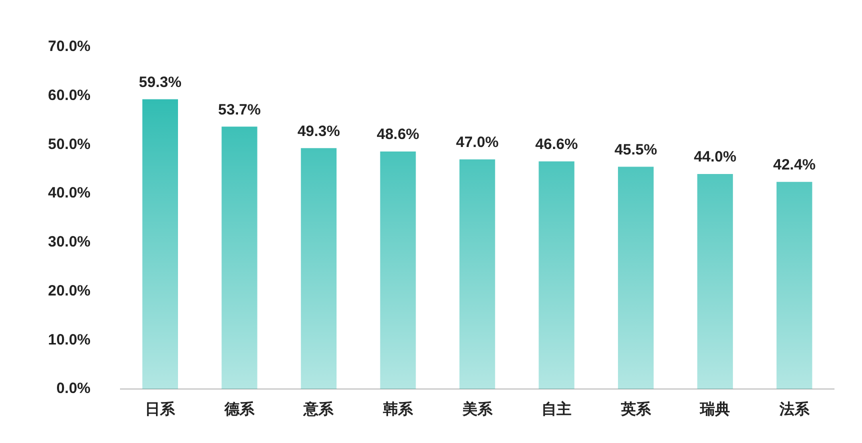 The image size is (862, 443). I want to click on x-tick-label: 法系, so click(794, 409).